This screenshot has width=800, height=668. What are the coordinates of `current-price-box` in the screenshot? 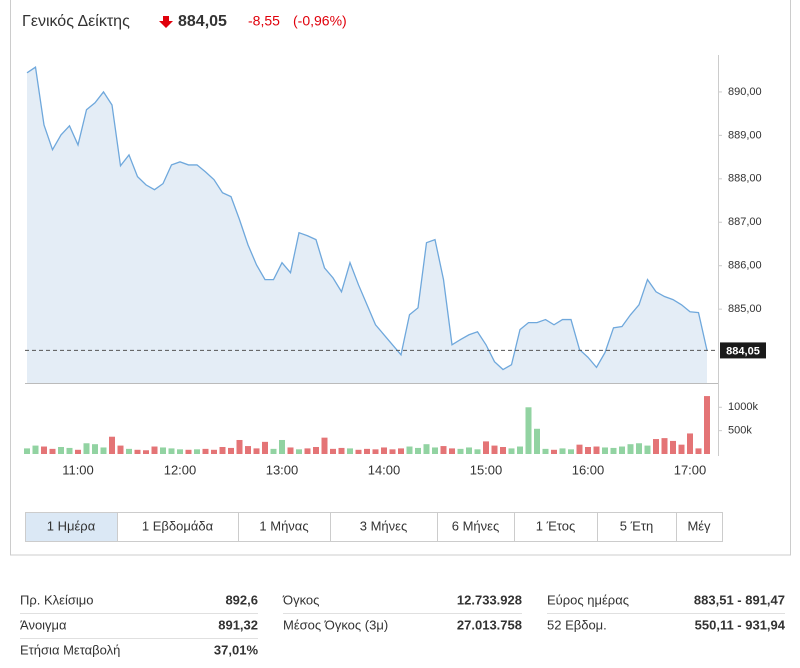 It's located at (743, 350).